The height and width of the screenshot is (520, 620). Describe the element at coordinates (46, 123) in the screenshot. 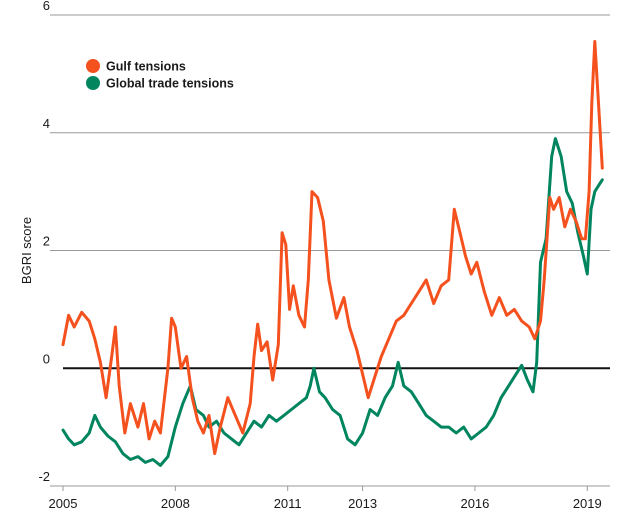

I see `y-tick-label: 4` at that location.